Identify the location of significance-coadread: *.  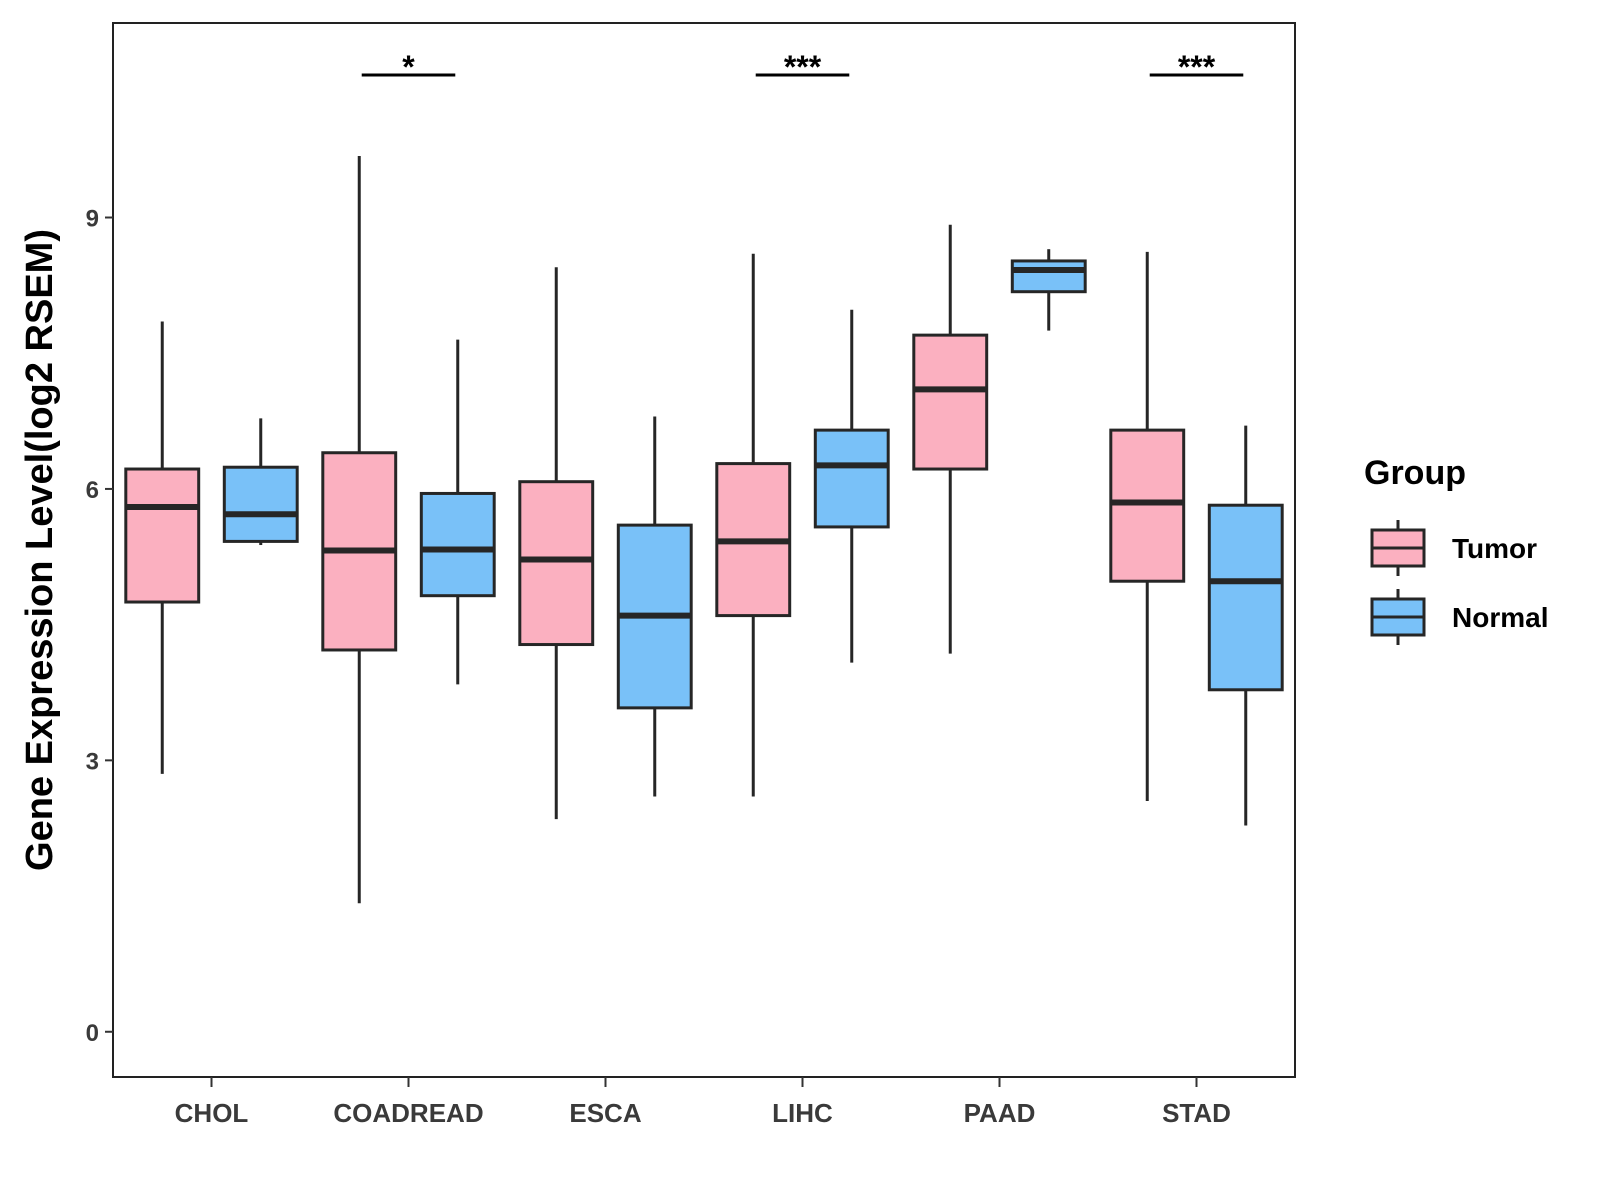
(408, 67).